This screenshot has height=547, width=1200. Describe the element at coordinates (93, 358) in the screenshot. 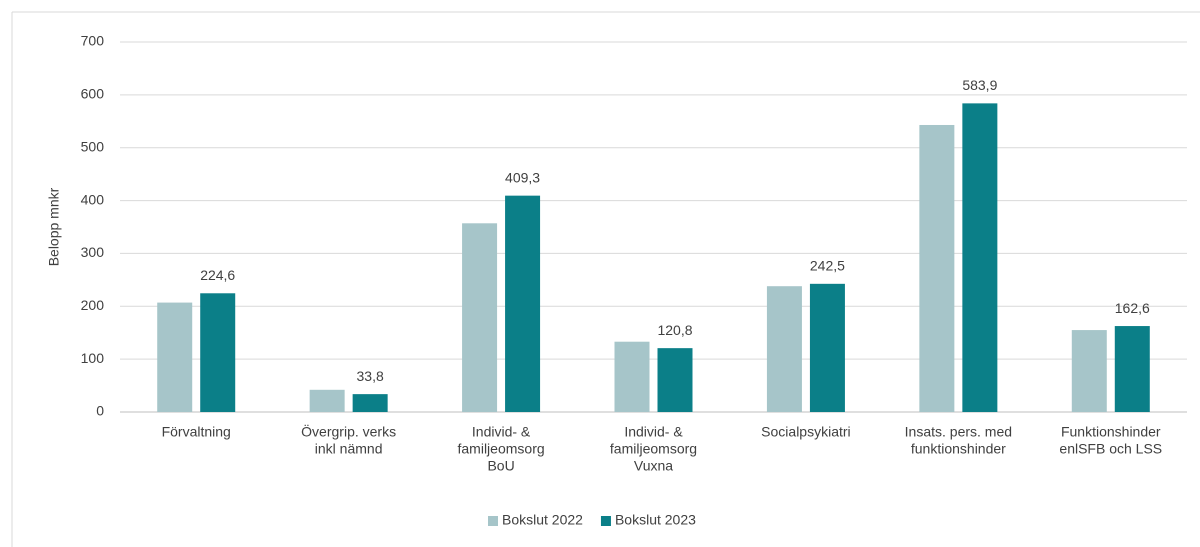

I see `y-tick-label: 100` at that location.